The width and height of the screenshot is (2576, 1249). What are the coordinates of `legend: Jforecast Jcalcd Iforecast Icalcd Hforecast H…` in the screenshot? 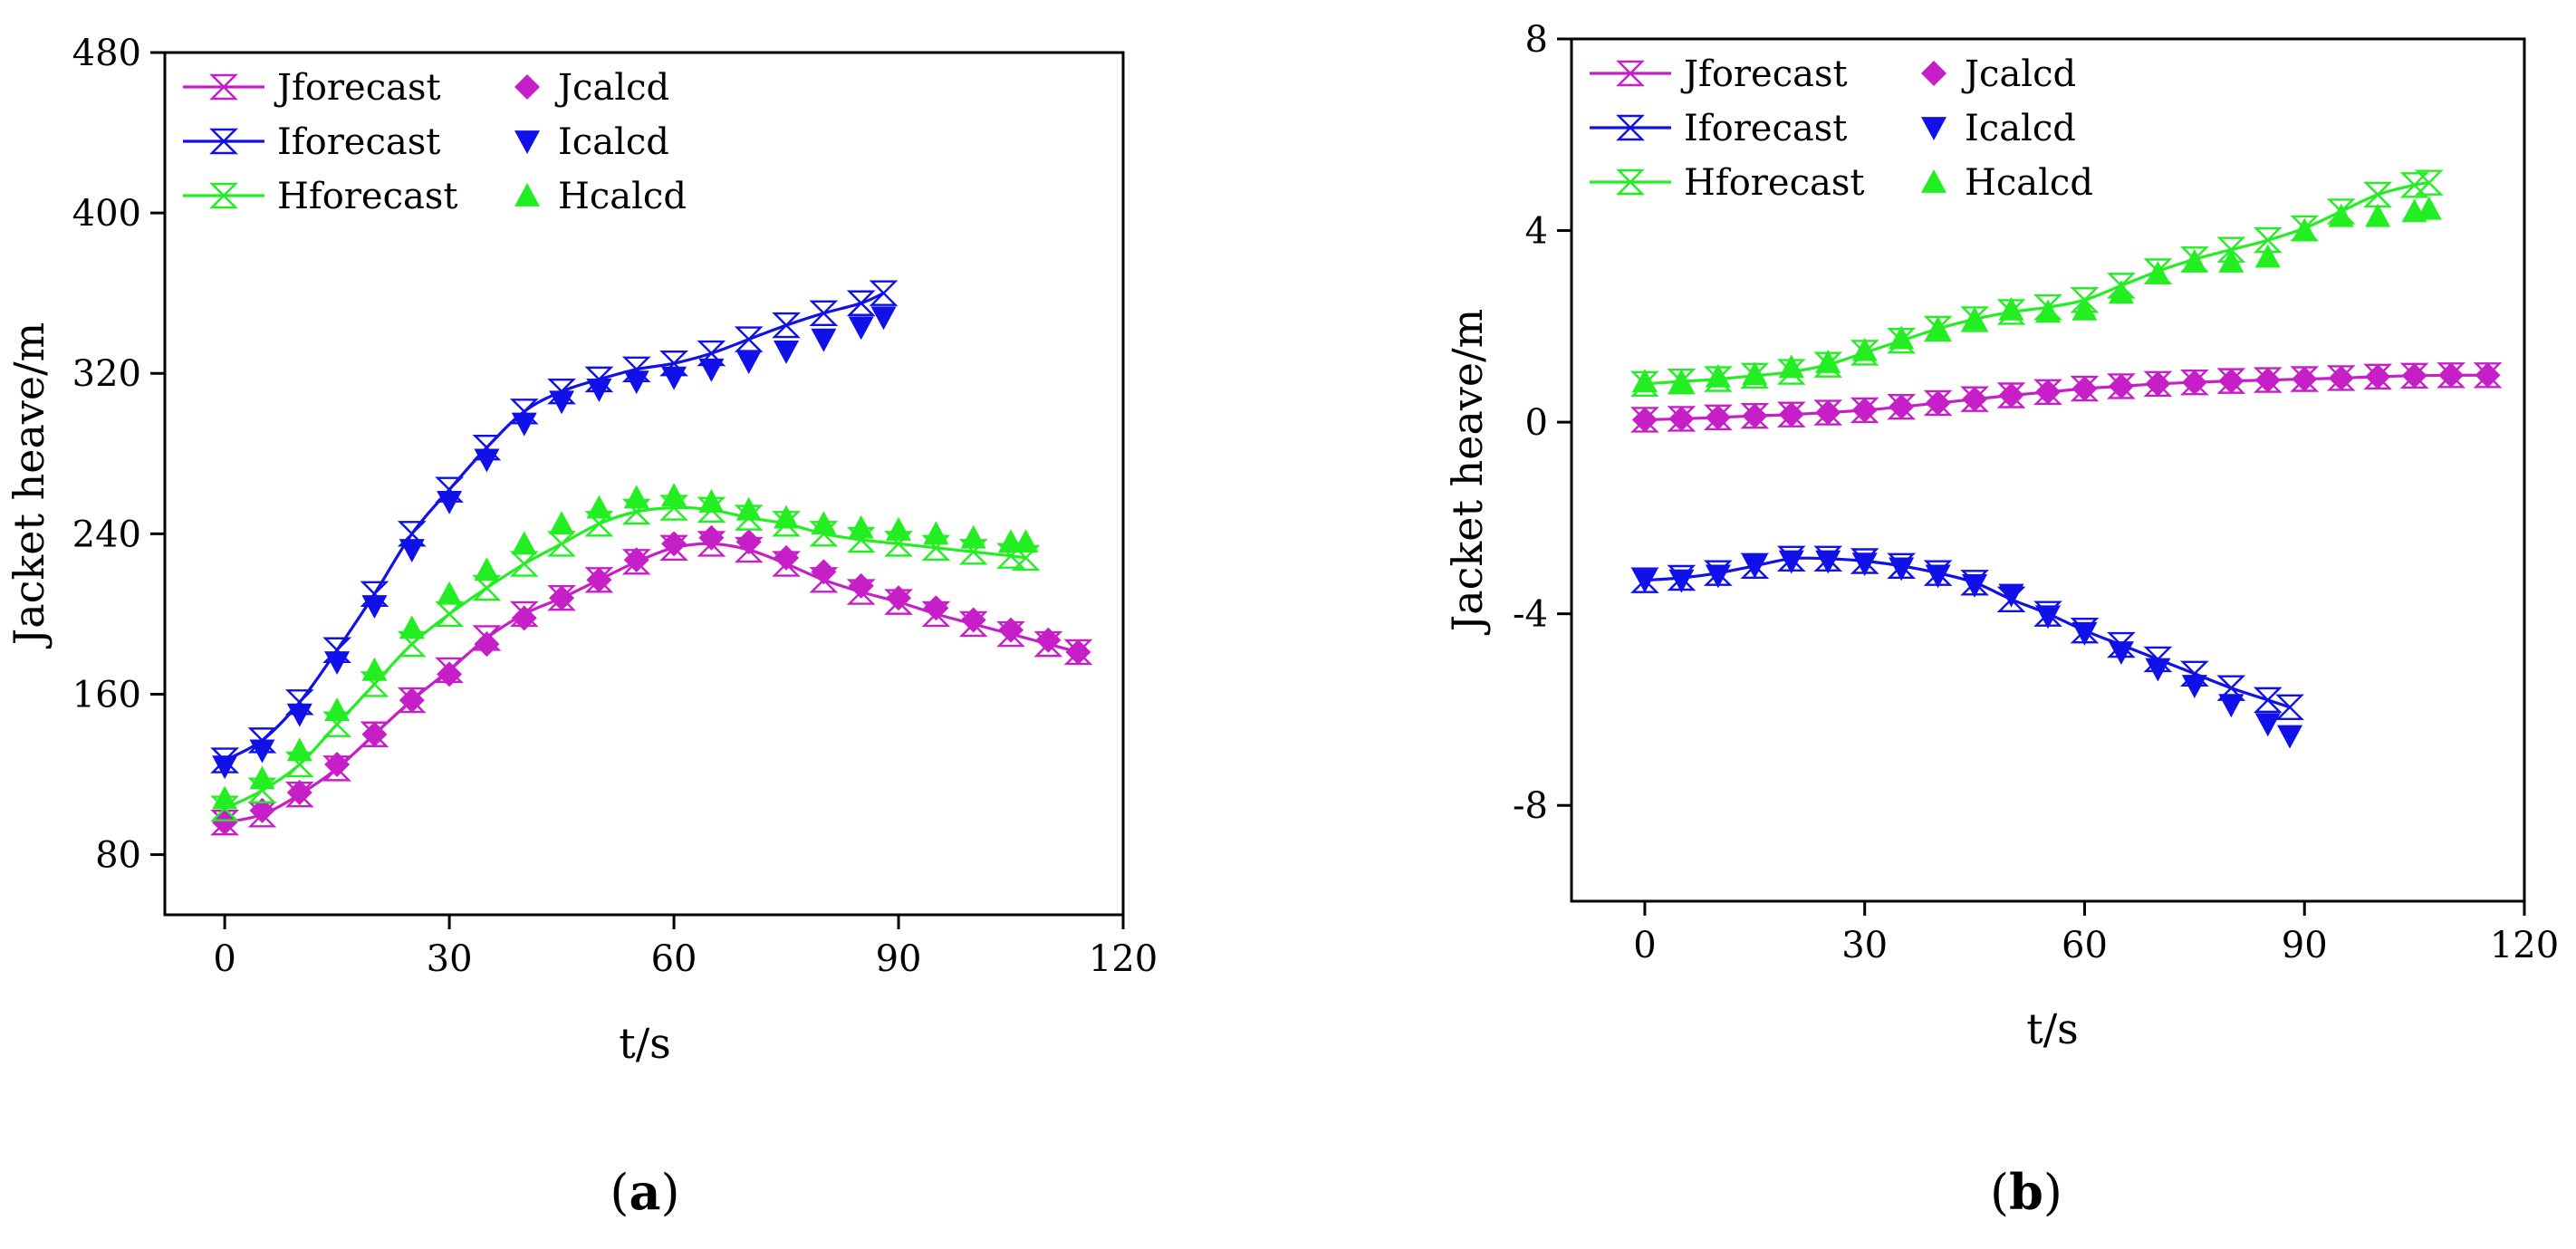 It's located at (1841, 129).